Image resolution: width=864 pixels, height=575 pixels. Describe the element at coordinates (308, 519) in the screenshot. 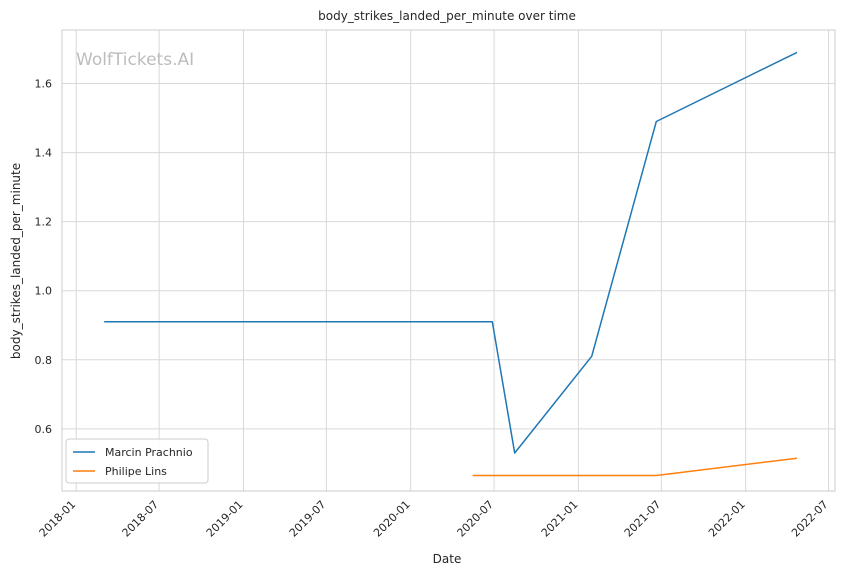

I see `x-tick-label: 2019-07` at that location.